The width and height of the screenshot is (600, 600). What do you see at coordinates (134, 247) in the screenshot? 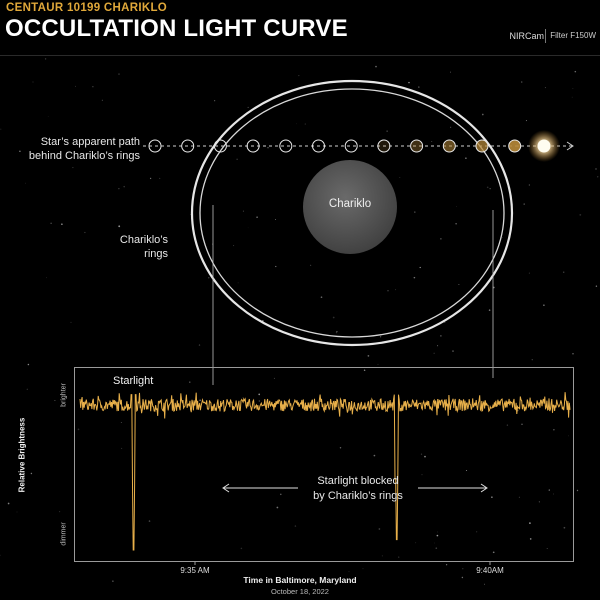
I see `rings-label: Chariklo’s rings` at bounding box center [134, 247].